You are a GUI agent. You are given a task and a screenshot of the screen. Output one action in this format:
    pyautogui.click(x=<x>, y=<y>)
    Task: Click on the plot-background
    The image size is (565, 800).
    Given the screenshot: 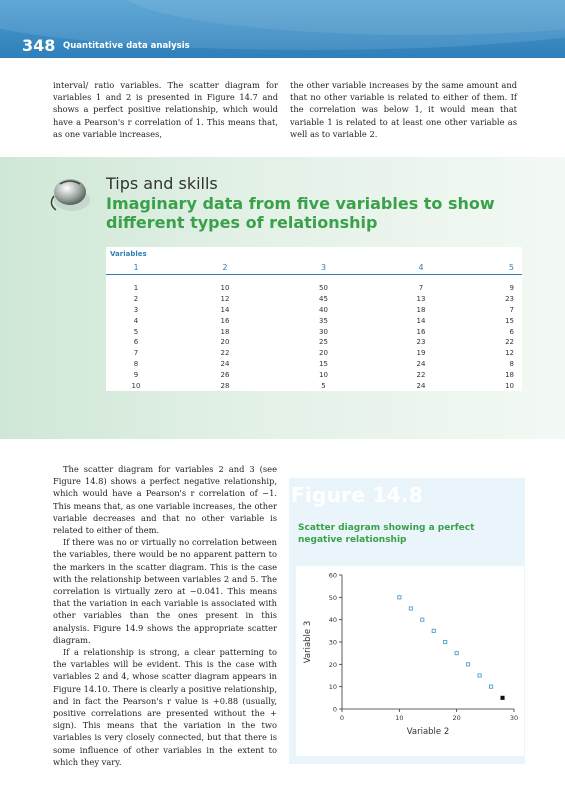 What is the action you would take?
    pyautogui.click(x=410, y=661)
    